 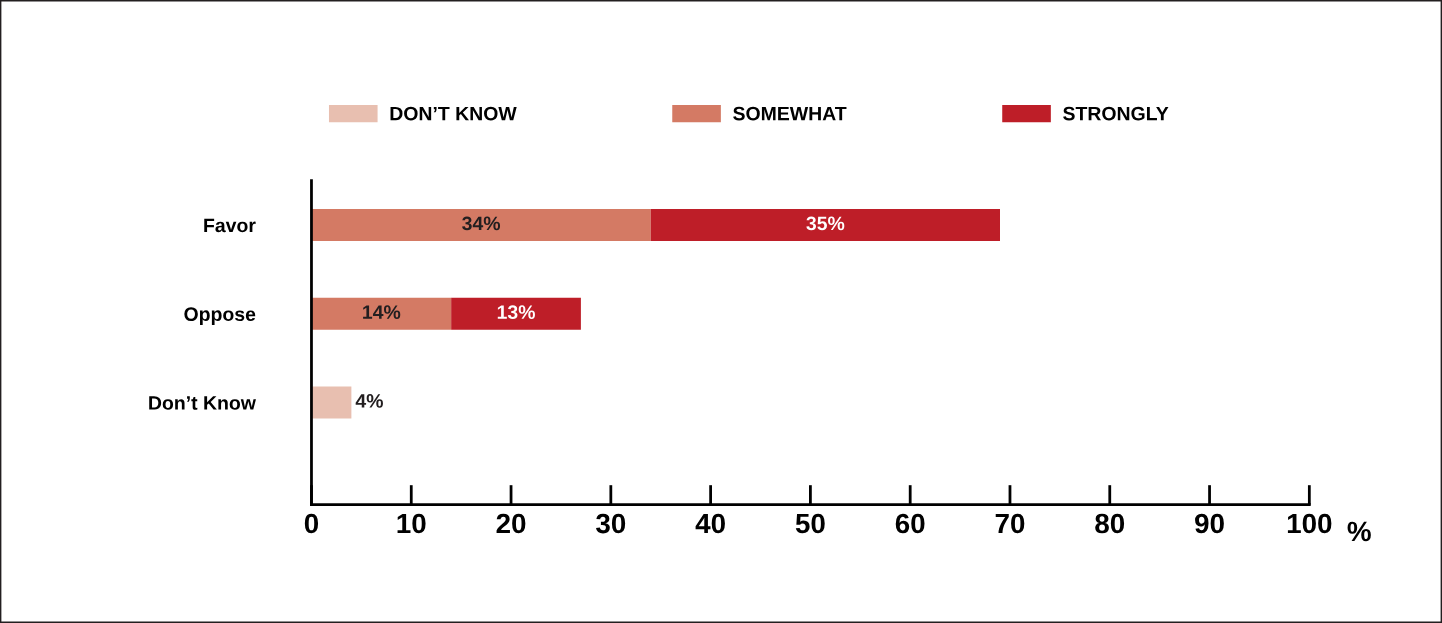 I want to click on data-label: 35%, so click(x=825, y=223).